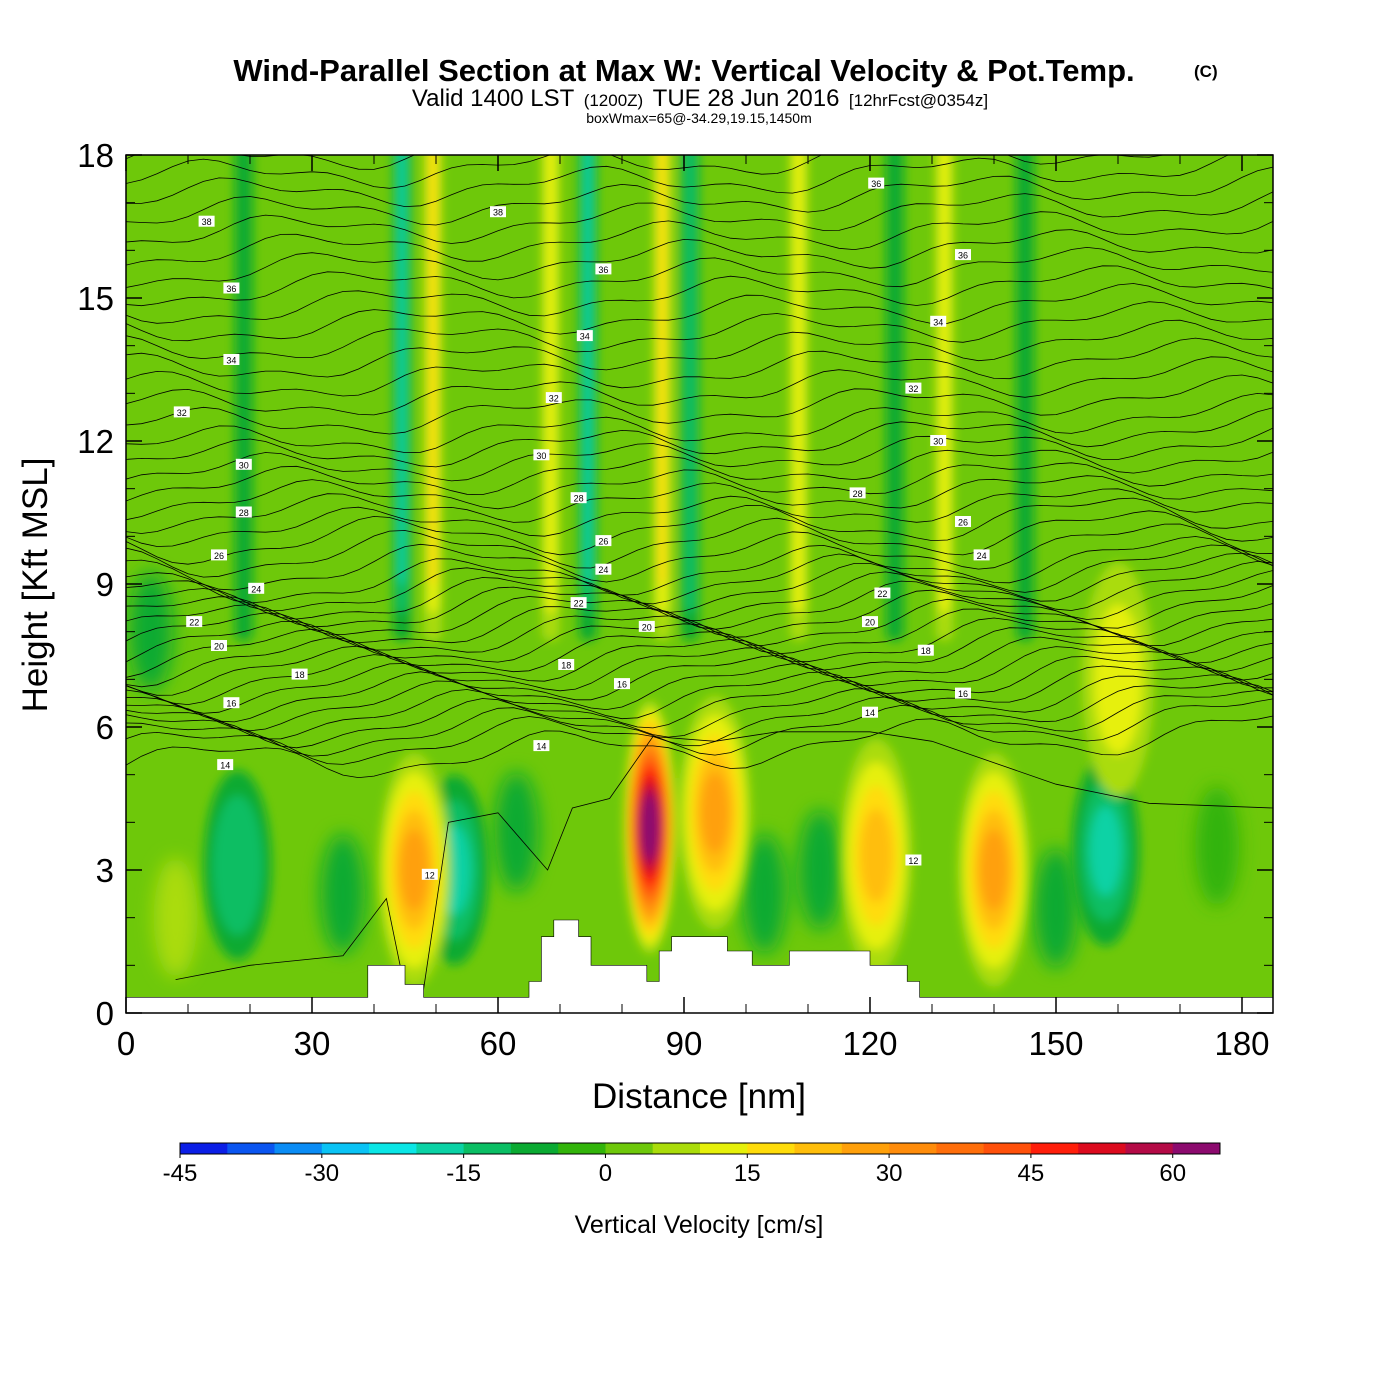 The height and width of the screenshot is (1400, 1400). I want to click on y-tick-label: 3, so click(105, 870).